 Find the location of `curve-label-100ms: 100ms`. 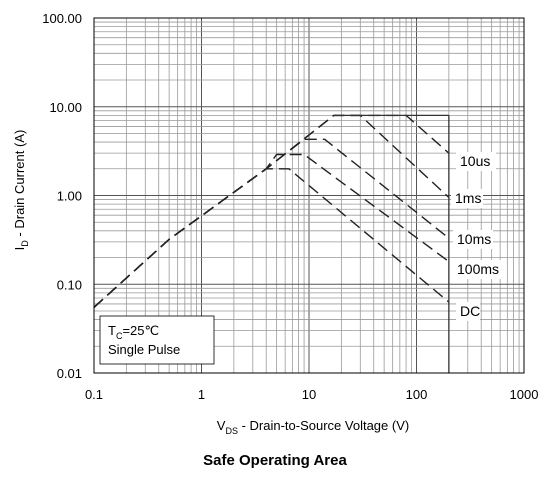

curve-label-100ms: 100ms is located at coordinates (478, 269).